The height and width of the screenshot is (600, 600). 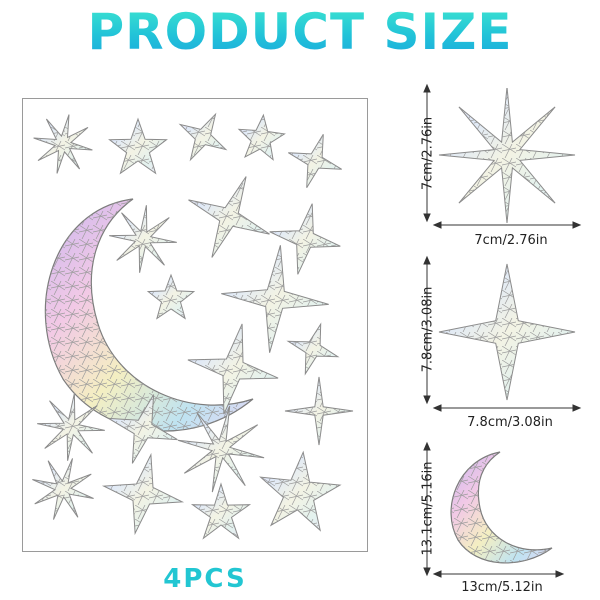 I want to click on four-point-star-shape-texture, so click(x=507, y=332).